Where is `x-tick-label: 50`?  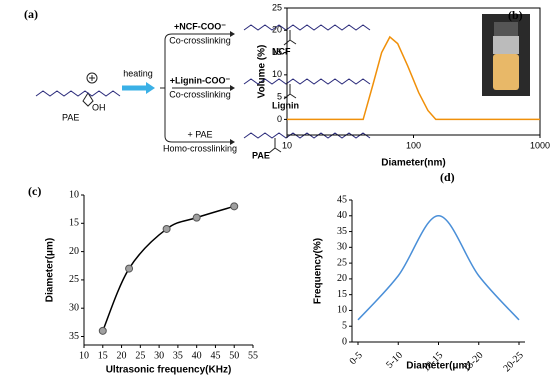
x-tick-label: 50 is located at coordinates (234, 355).